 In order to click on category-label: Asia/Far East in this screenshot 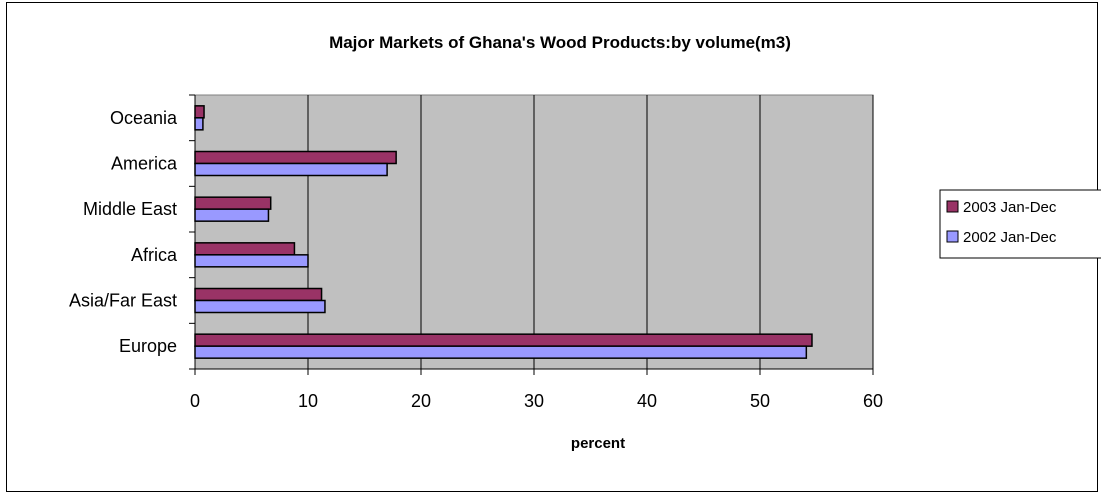, I will do `click(123, 301)`.